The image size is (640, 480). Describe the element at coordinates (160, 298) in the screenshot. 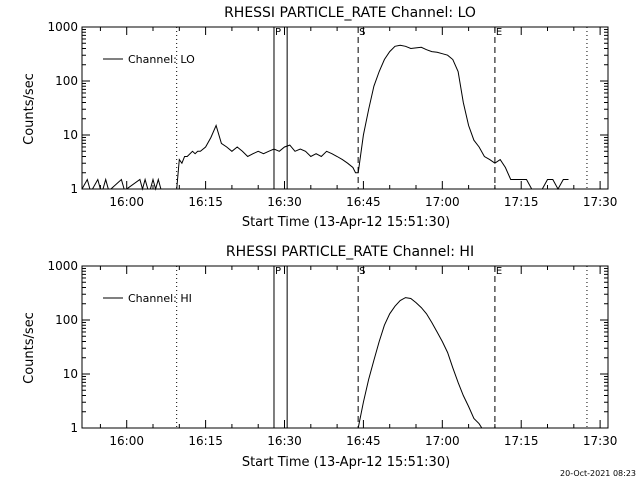

I see `legend-label-hi: Channel: HI` at that location.